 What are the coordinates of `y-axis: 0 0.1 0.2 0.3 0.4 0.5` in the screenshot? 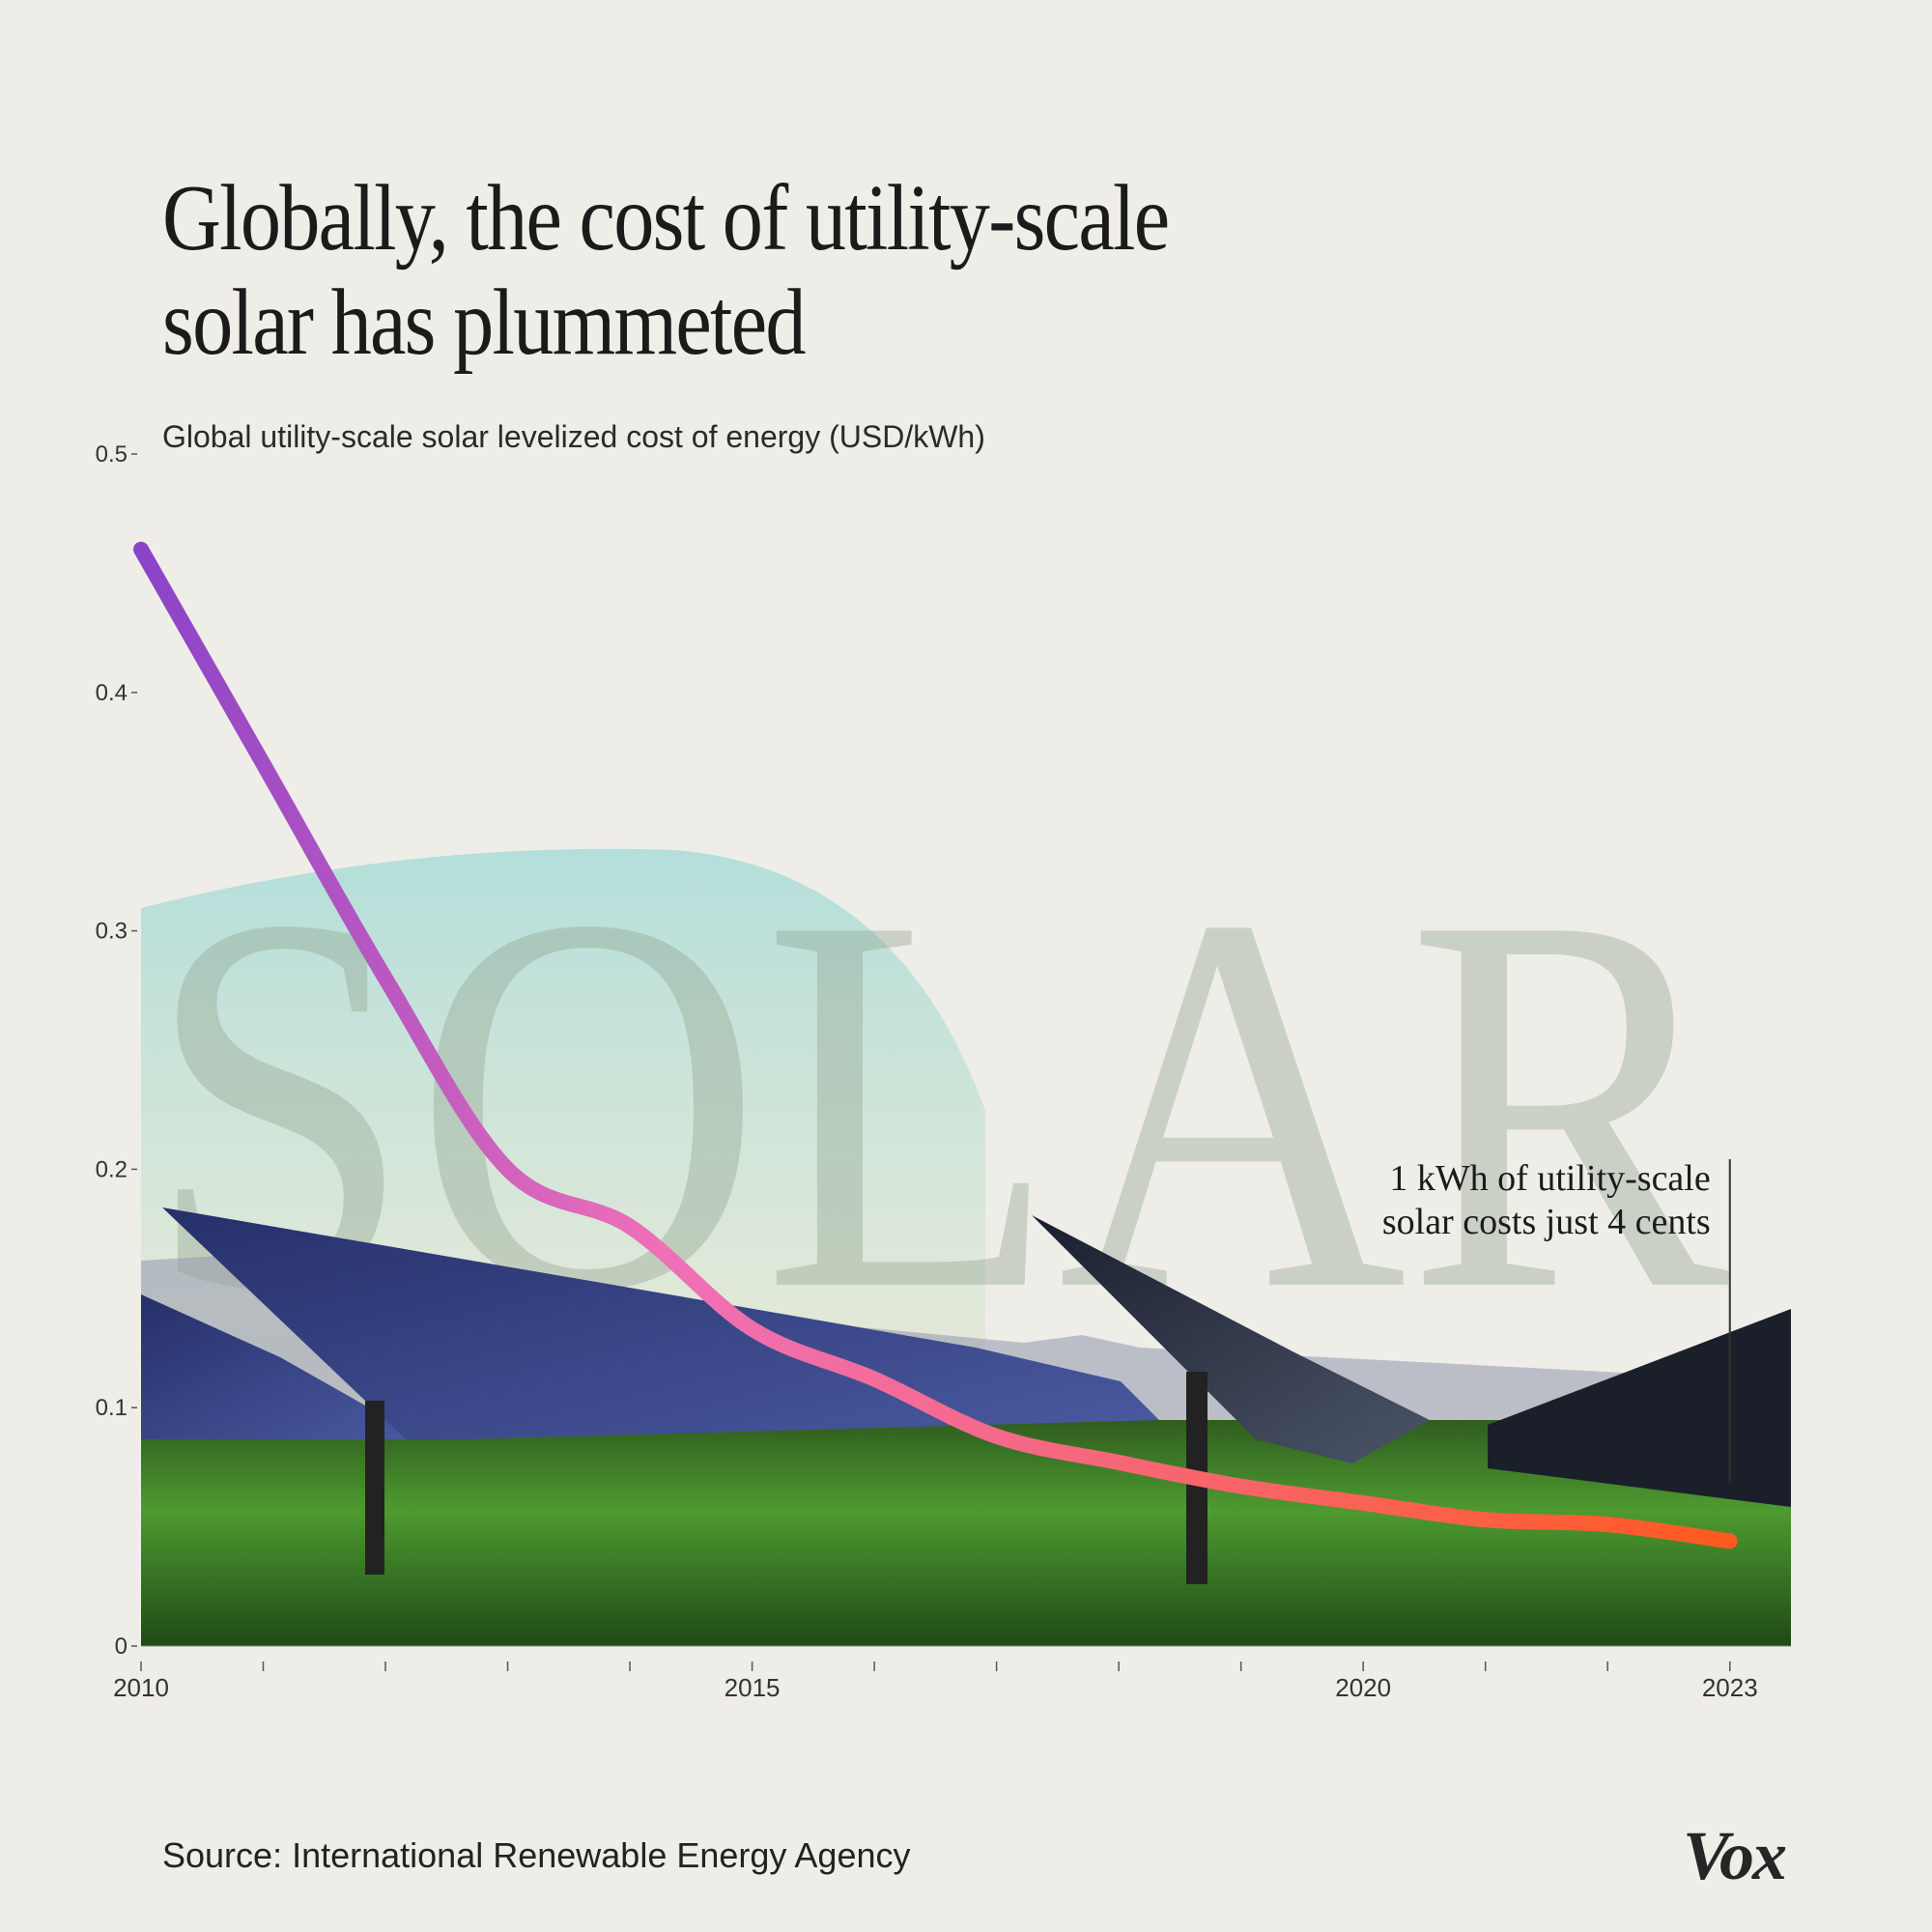 It's located at (116, 1050).